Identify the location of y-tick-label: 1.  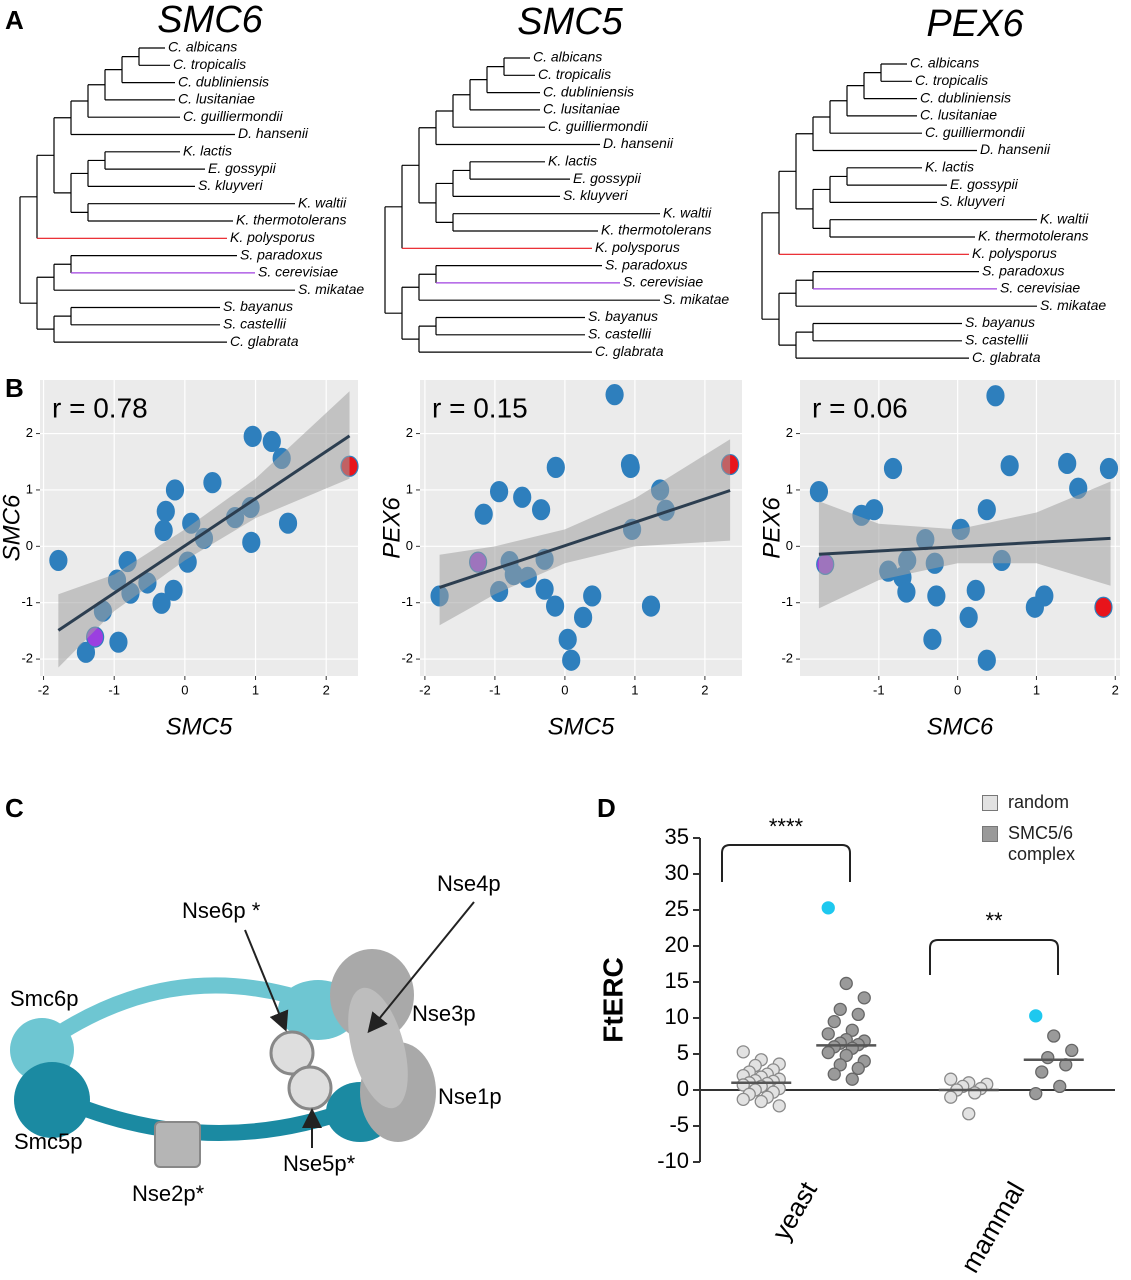
(409, 488).